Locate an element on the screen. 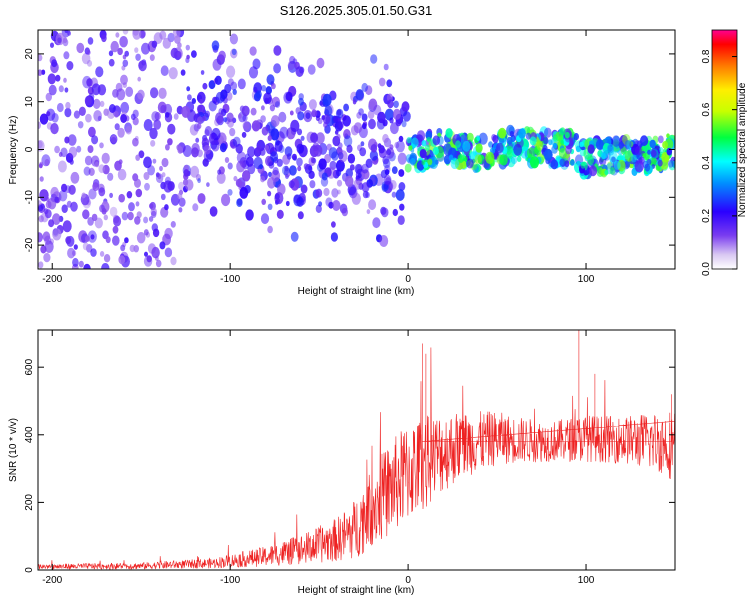 Image resolution: width=750 pixels, height=600 pixels. spectrogram-ytick-label: 0 is located at coordinates (29, 149).